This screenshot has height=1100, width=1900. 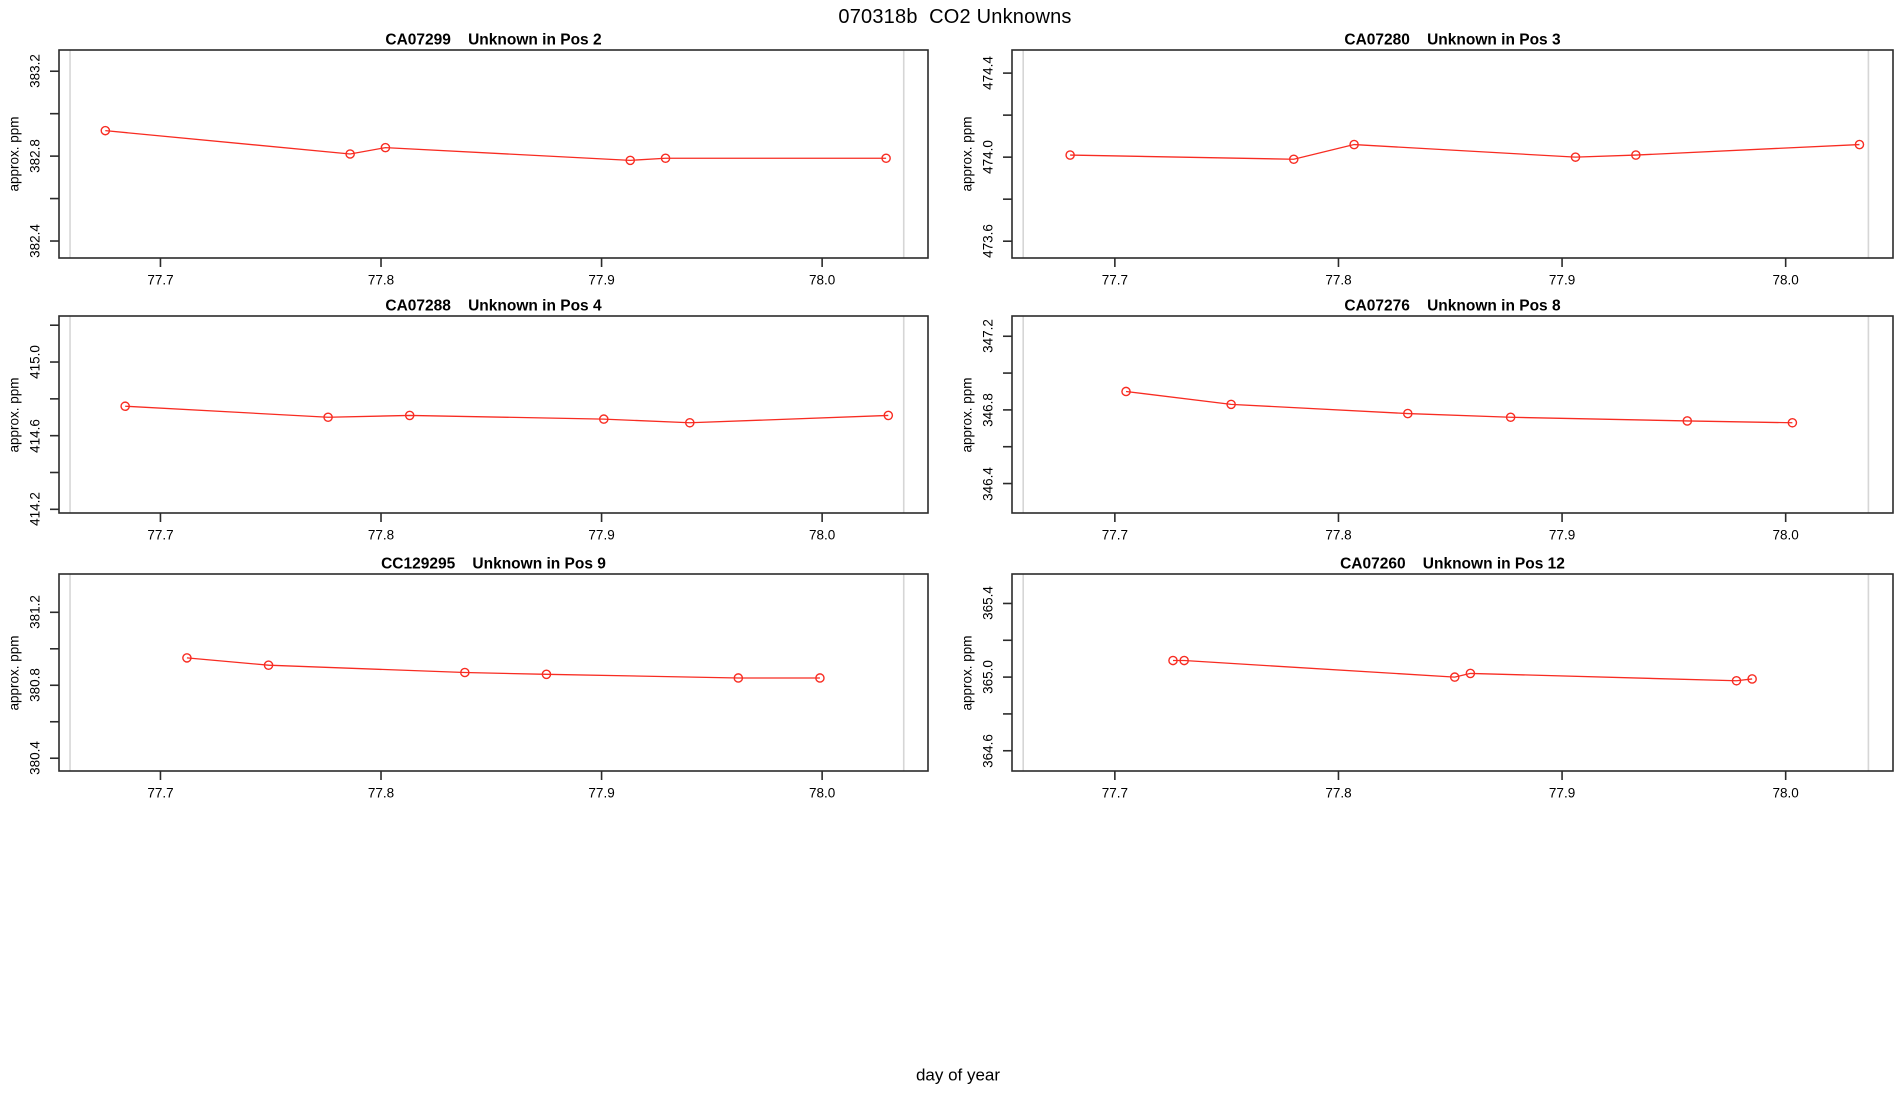 I want to click on panel-title: CC129295 Unknown in Pos 9, so click(x=493, y=564).